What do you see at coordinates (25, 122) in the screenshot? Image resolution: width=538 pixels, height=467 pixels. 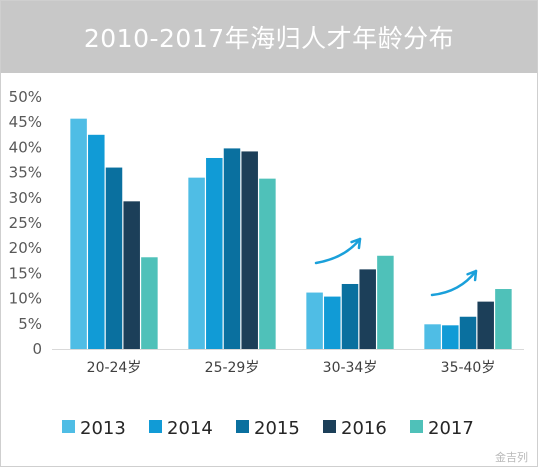 I see `y-tick-label: 45%` at bounding box center [25, 122].